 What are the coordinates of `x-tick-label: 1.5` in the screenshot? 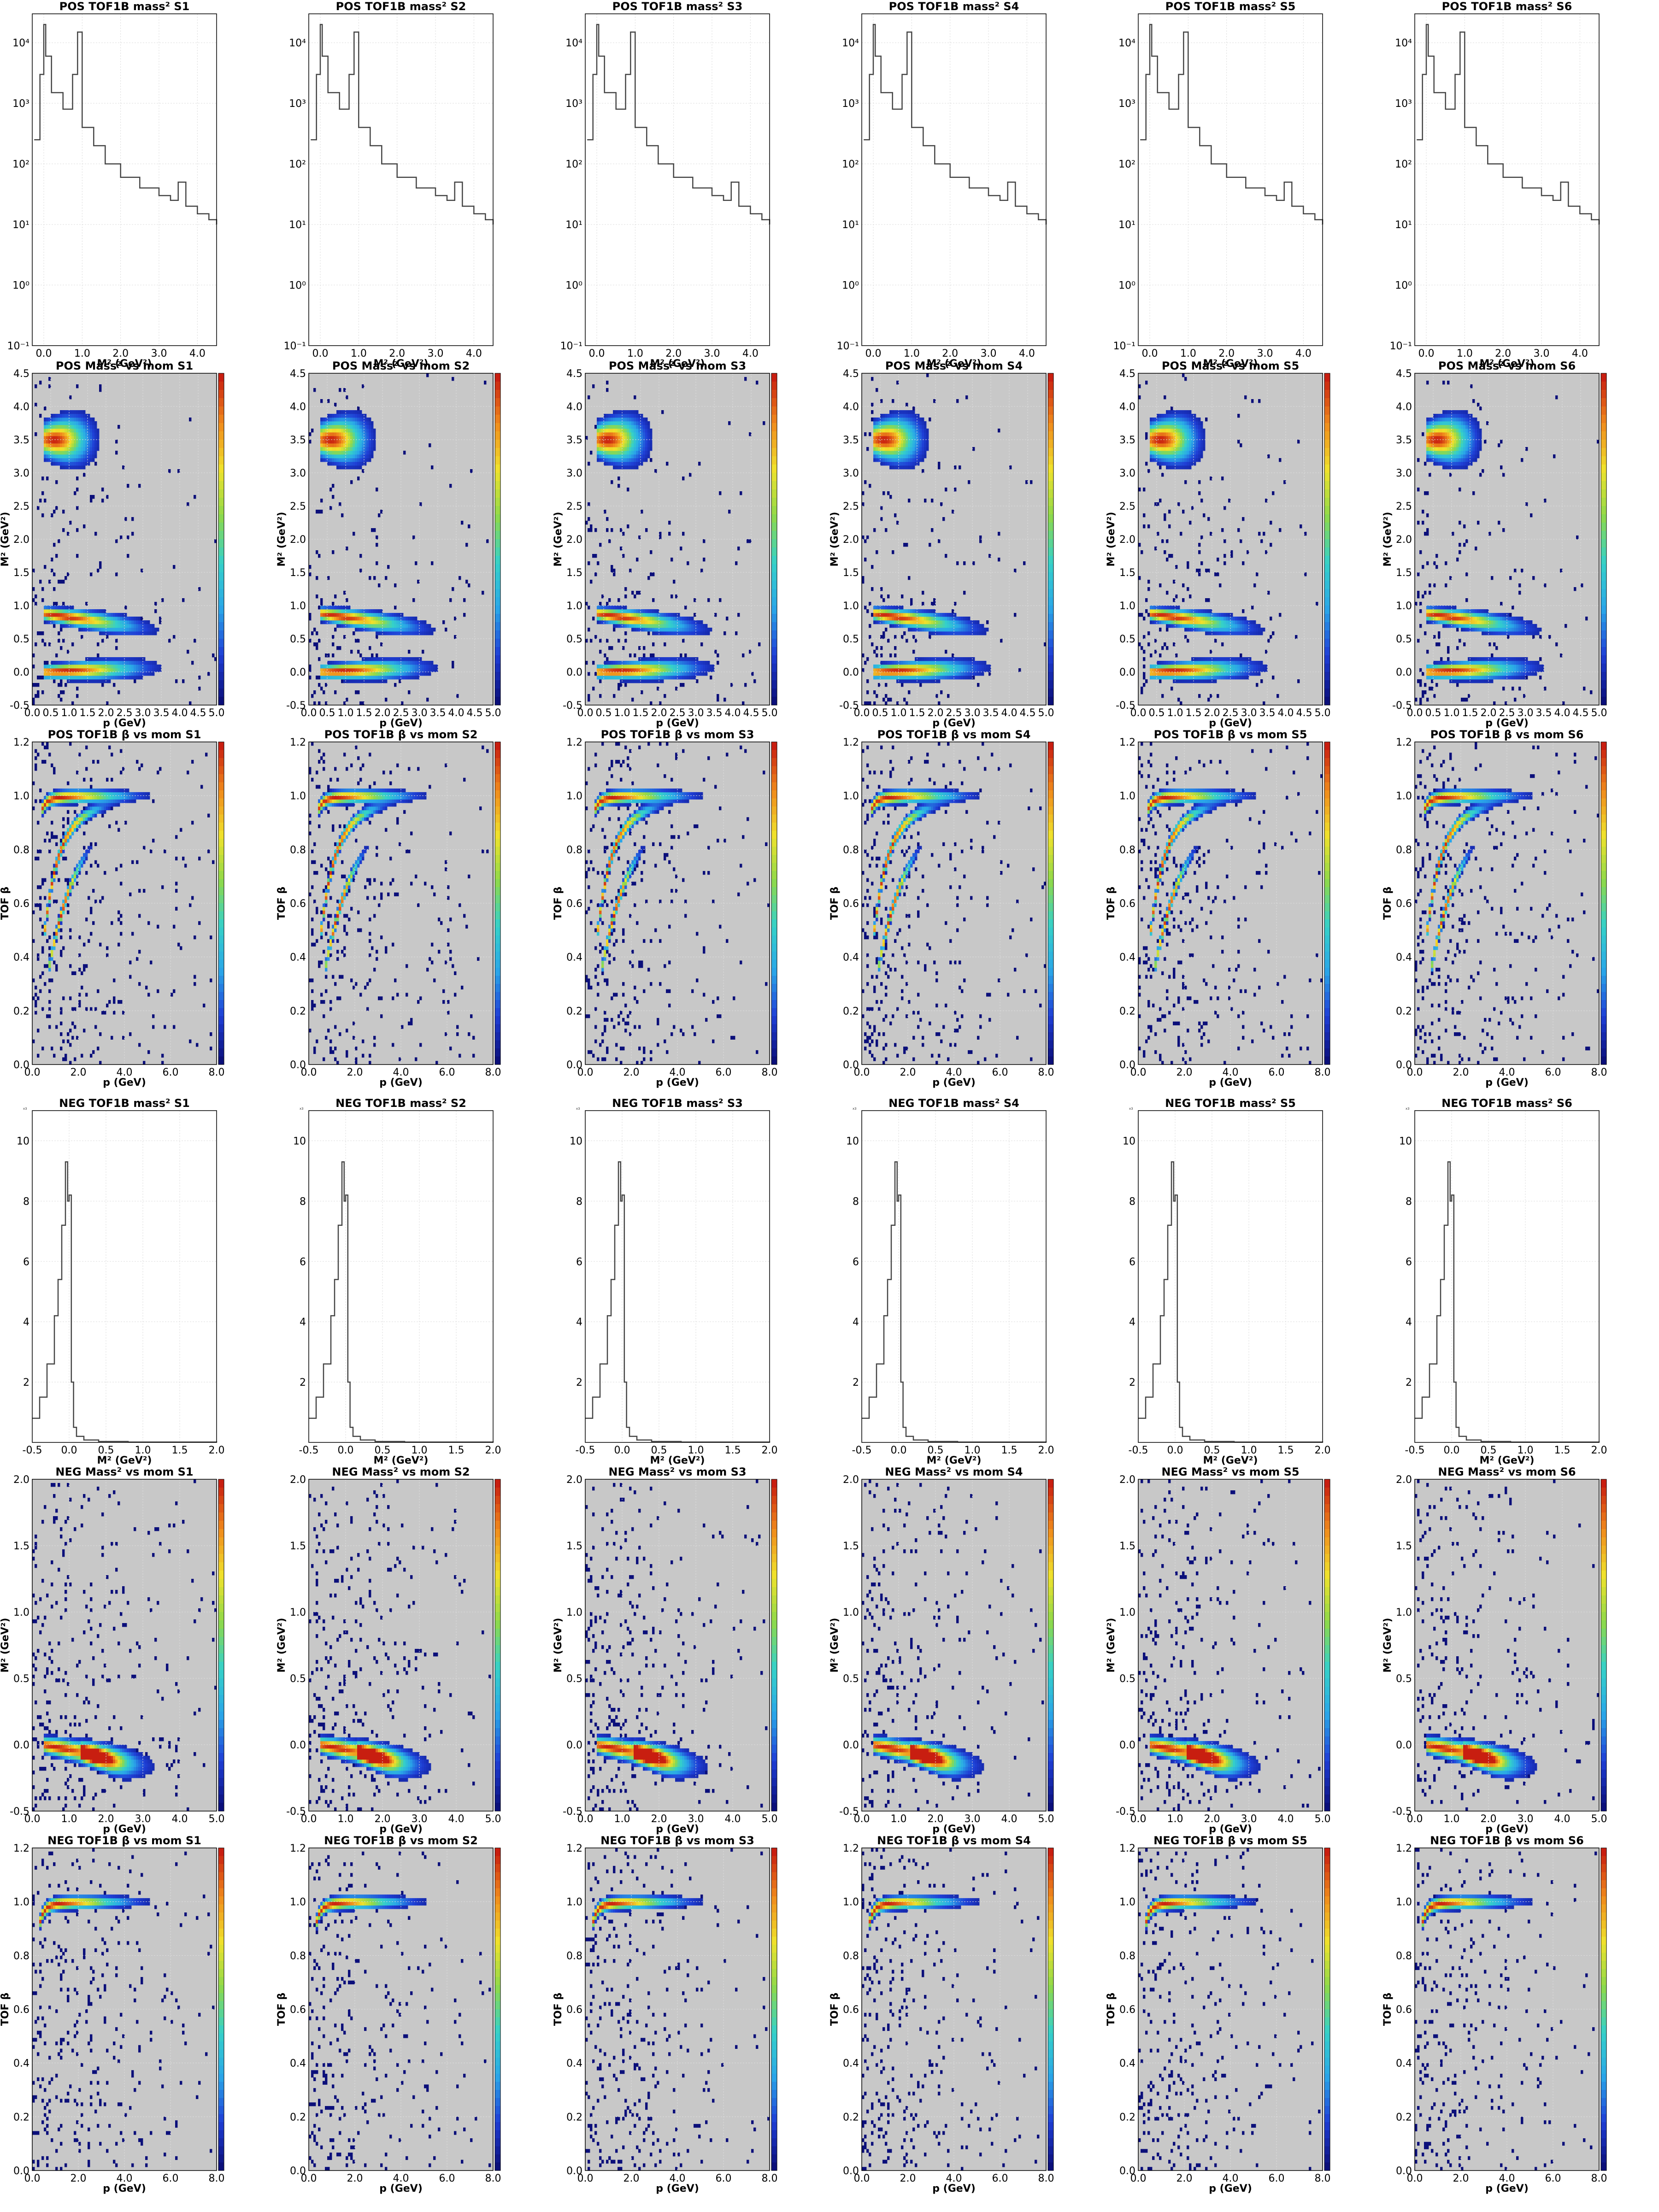 It's located at (88, 713).